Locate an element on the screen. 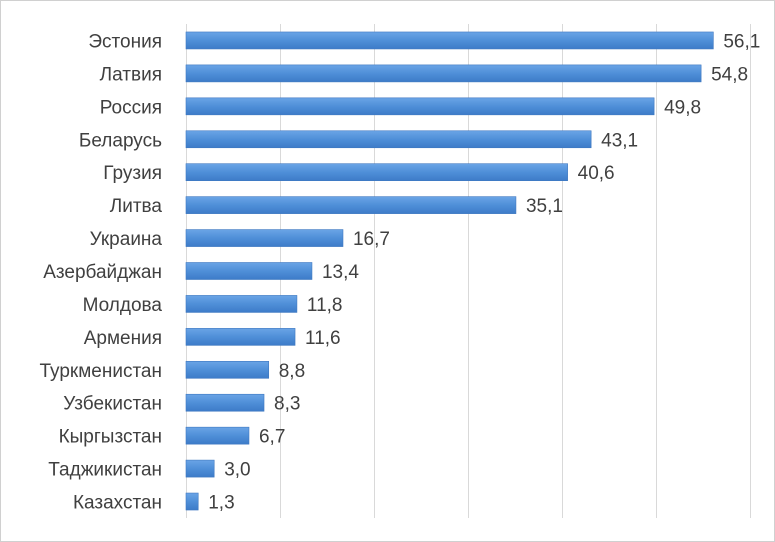 This screenshot has width=775, height=542. data-label: 43,1 is located at coordinates (619, 140).